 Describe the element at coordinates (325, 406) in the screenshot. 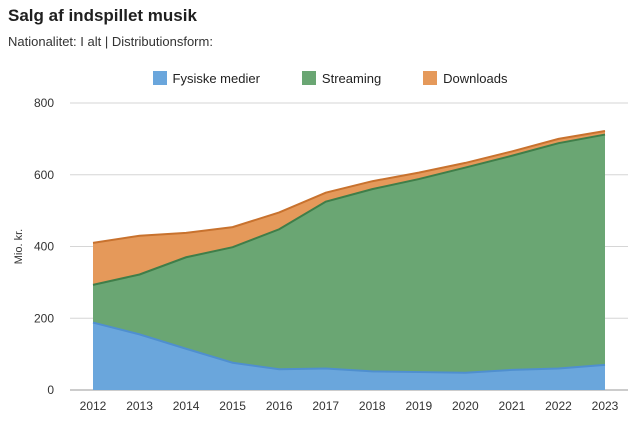

I see `x-tick-label-2017: 2017` at that location.